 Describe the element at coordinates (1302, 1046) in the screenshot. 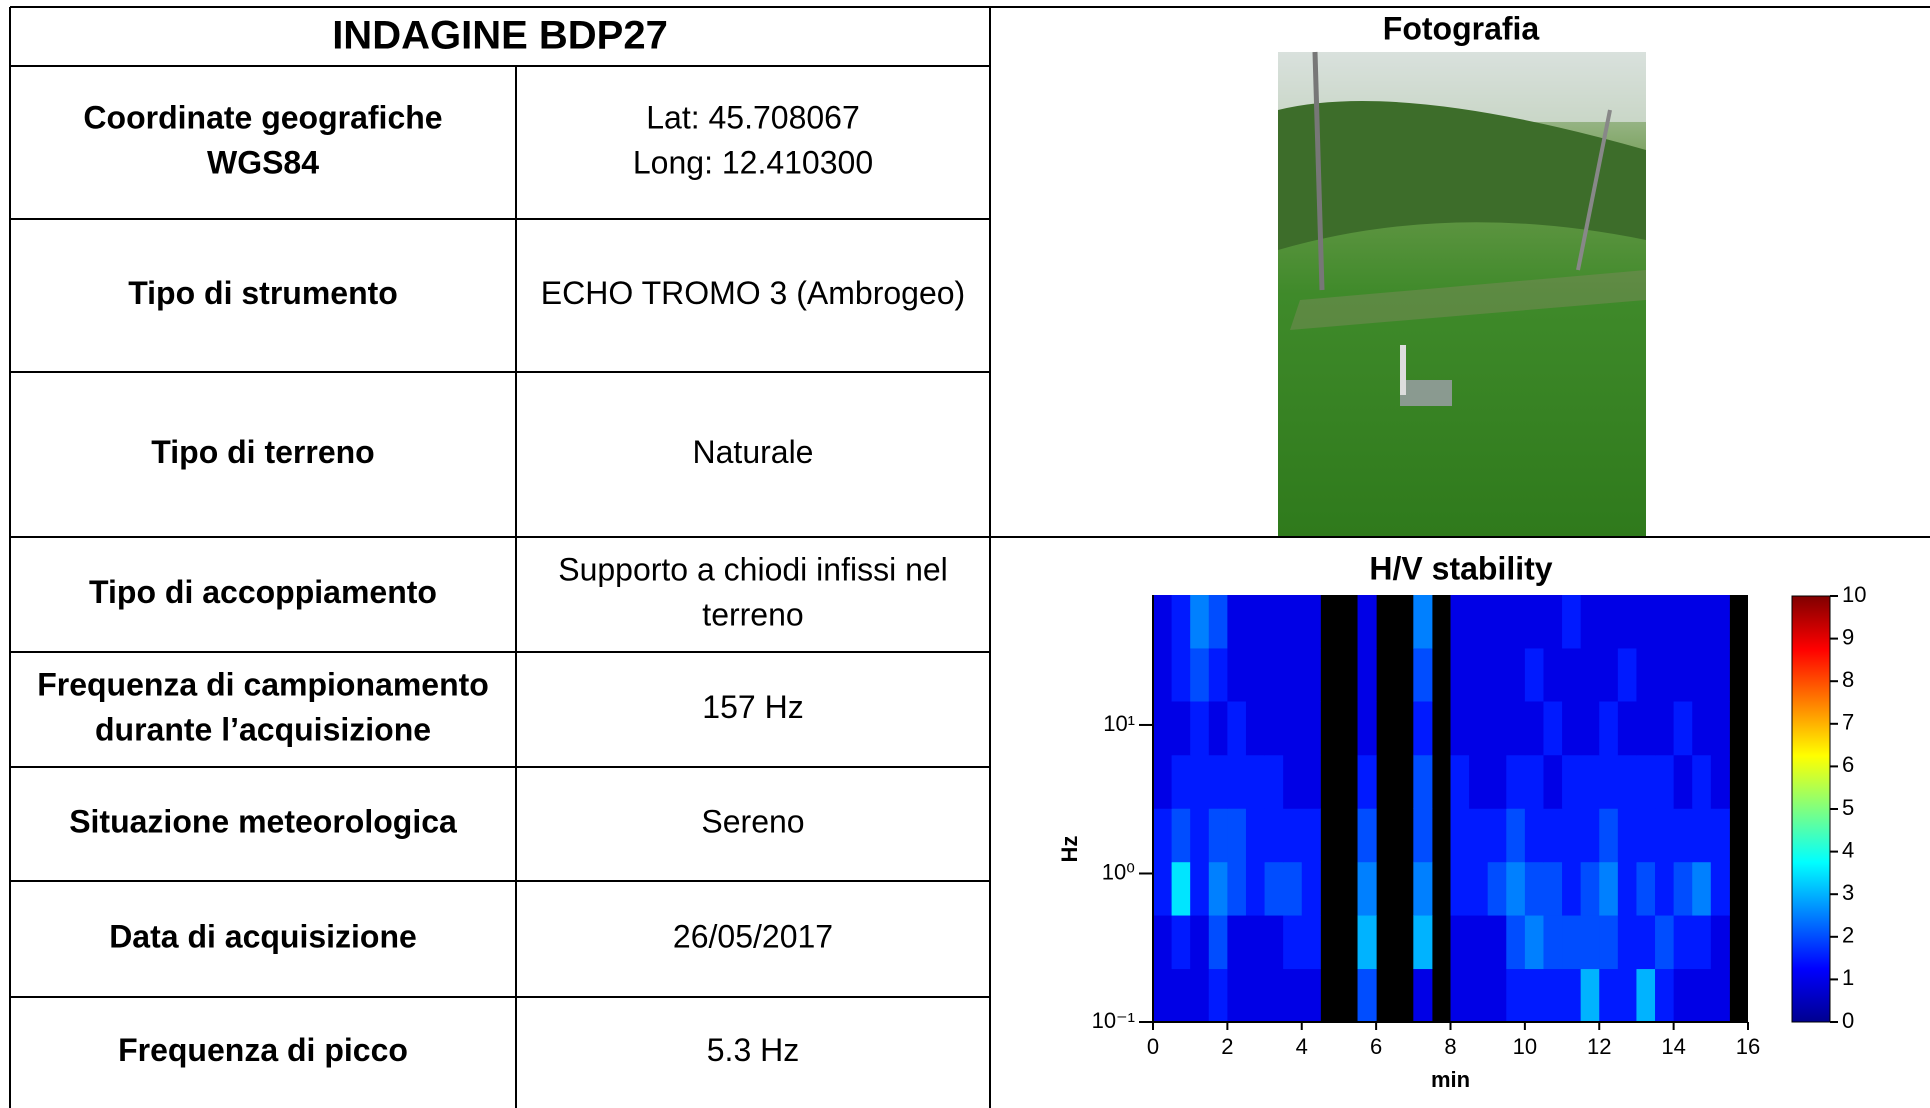

I see `x-tick-label: 4` at that location.